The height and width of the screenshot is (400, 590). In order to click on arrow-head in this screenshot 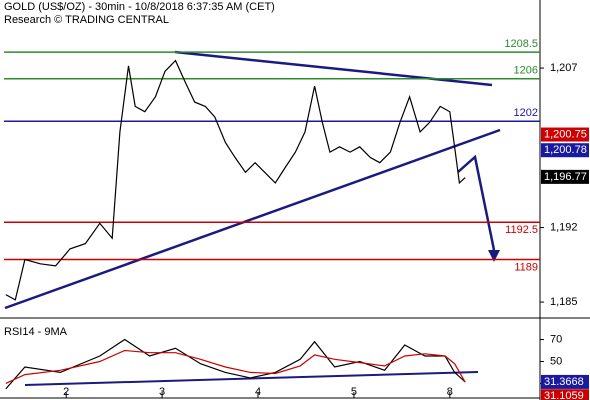, I will do `click(494, 256)`.